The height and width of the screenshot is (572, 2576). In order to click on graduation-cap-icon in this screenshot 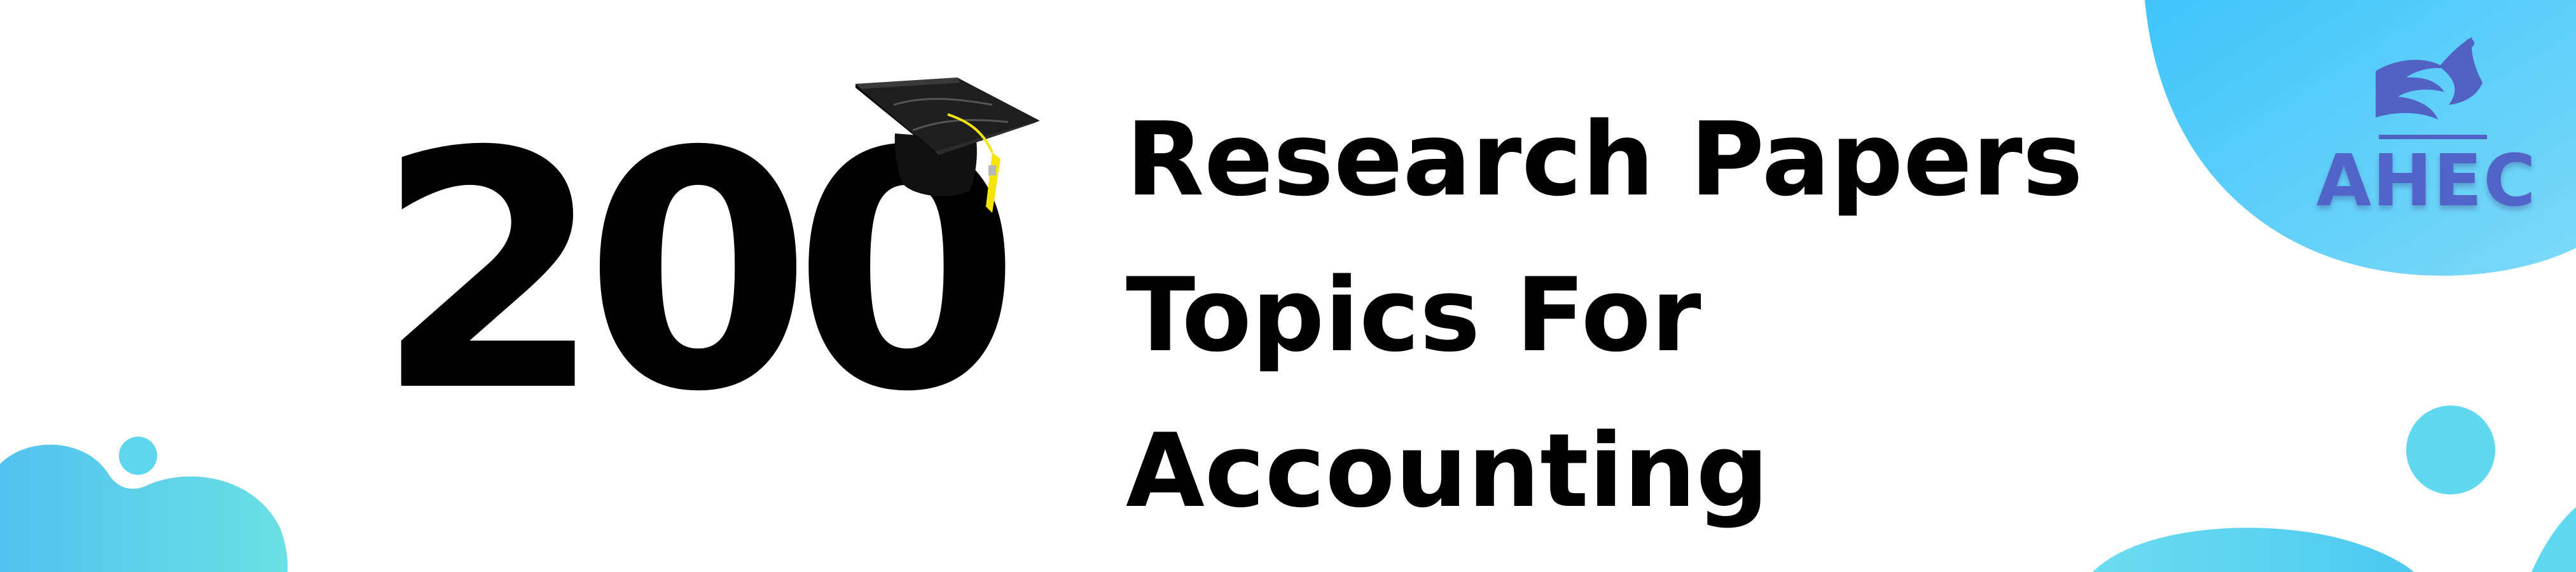, I will do `click(947, 145)`.